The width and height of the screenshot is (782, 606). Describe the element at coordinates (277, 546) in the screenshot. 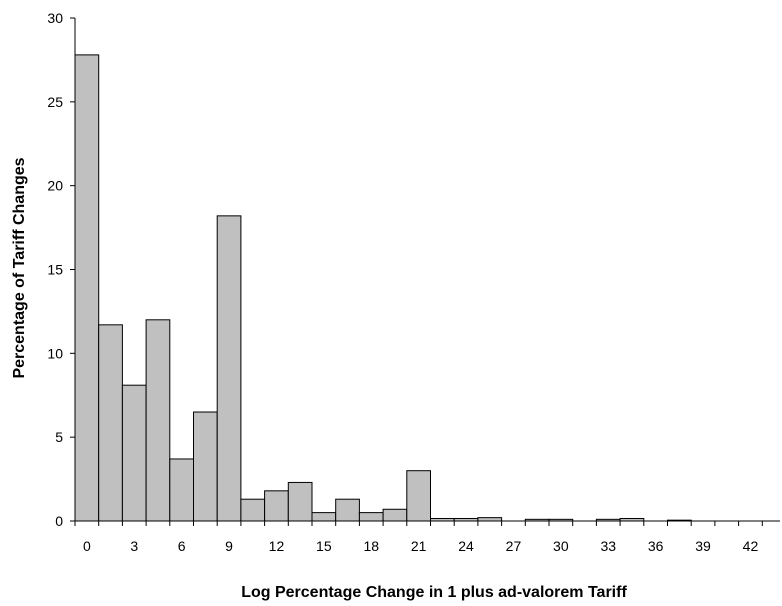

I see `x-tick-label: 12` at that location.